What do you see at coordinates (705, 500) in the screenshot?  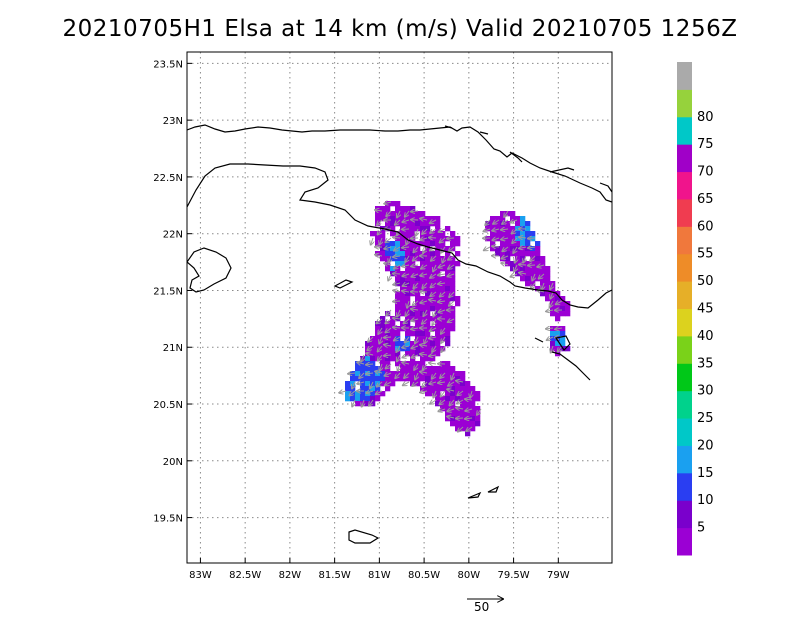 I see `colorbar-label: 10` at bounding box center [705, 500].